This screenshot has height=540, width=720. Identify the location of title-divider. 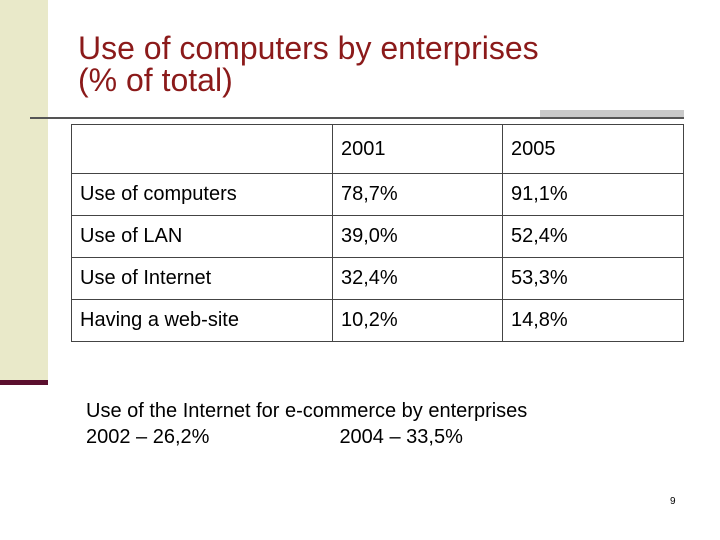
(357, 118).